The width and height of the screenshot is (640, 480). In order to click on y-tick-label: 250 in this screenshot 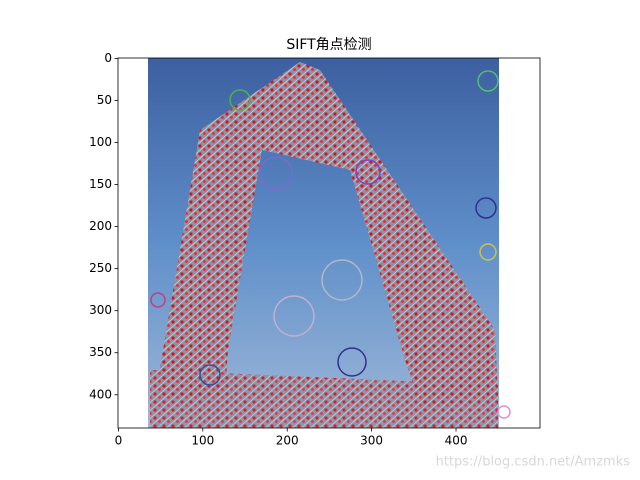, I will do `click(100, 268)`.